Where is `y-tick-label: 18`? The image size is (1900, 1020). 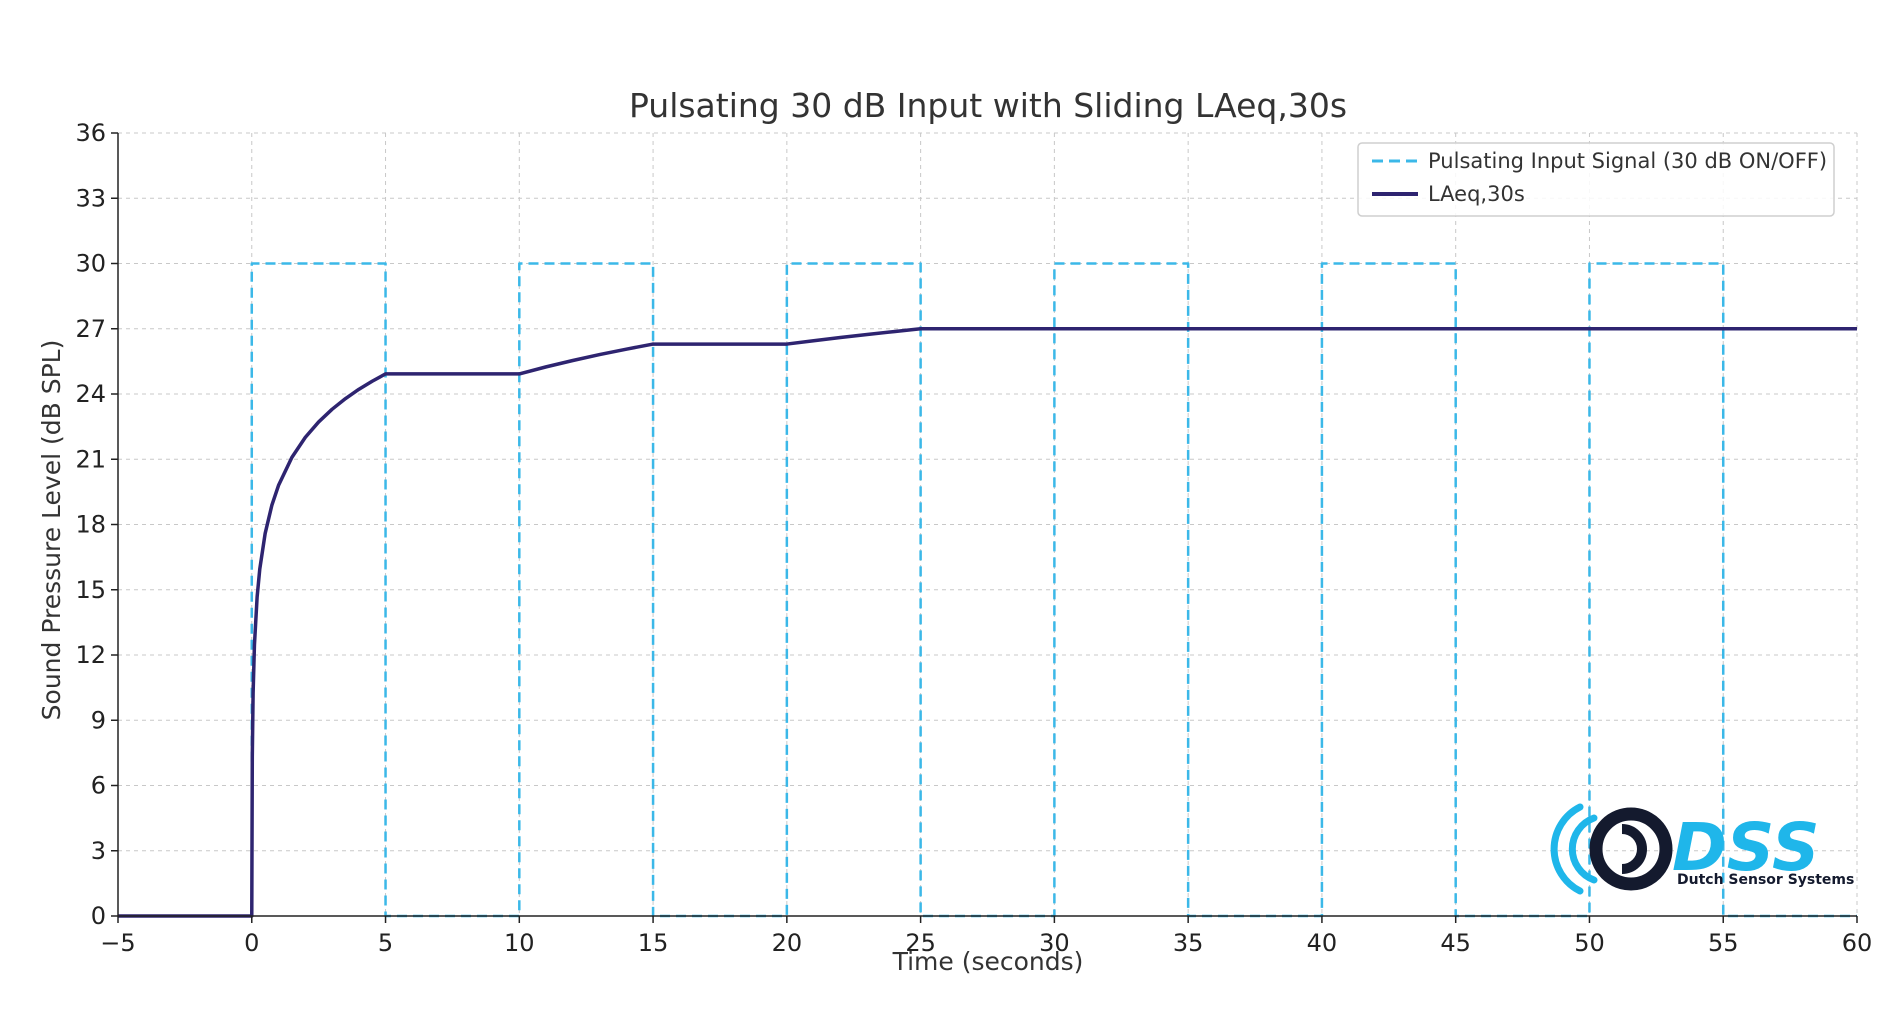
y-tick-label: 18 is located at coordinates (90, 525).